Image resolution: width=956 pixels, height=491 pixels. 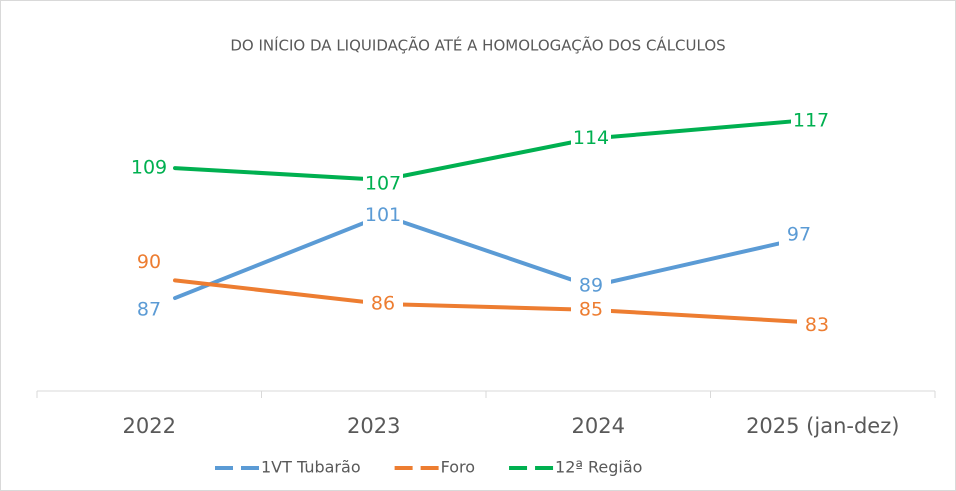 What do you see at coordinates (822, 426) in the screenshot?
I see `x-tick-label: 2025 (jan-dez)` at bounding box center [822, 426].